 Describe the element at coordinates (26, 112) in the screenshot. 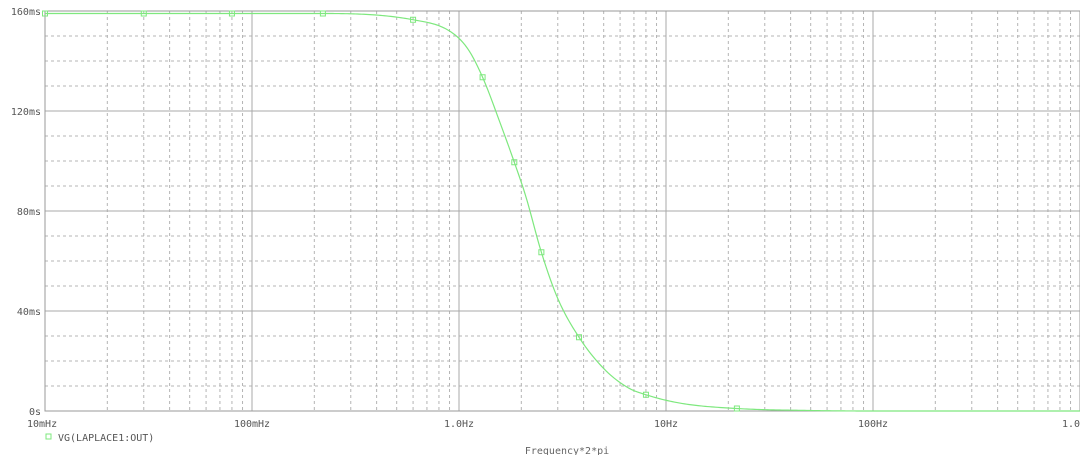

I see `y-tick-label: 120ms` at that location.